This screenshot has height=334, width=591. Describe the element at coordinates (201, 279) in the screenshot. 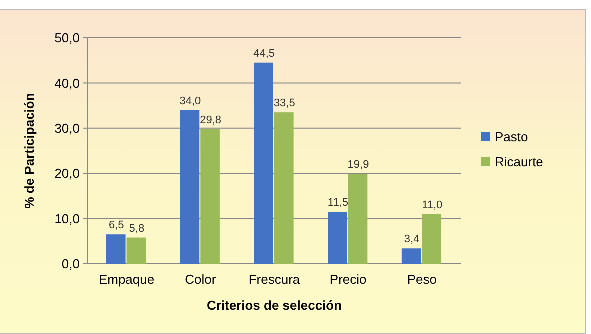

I see `x-tick-label: Color` at that location.